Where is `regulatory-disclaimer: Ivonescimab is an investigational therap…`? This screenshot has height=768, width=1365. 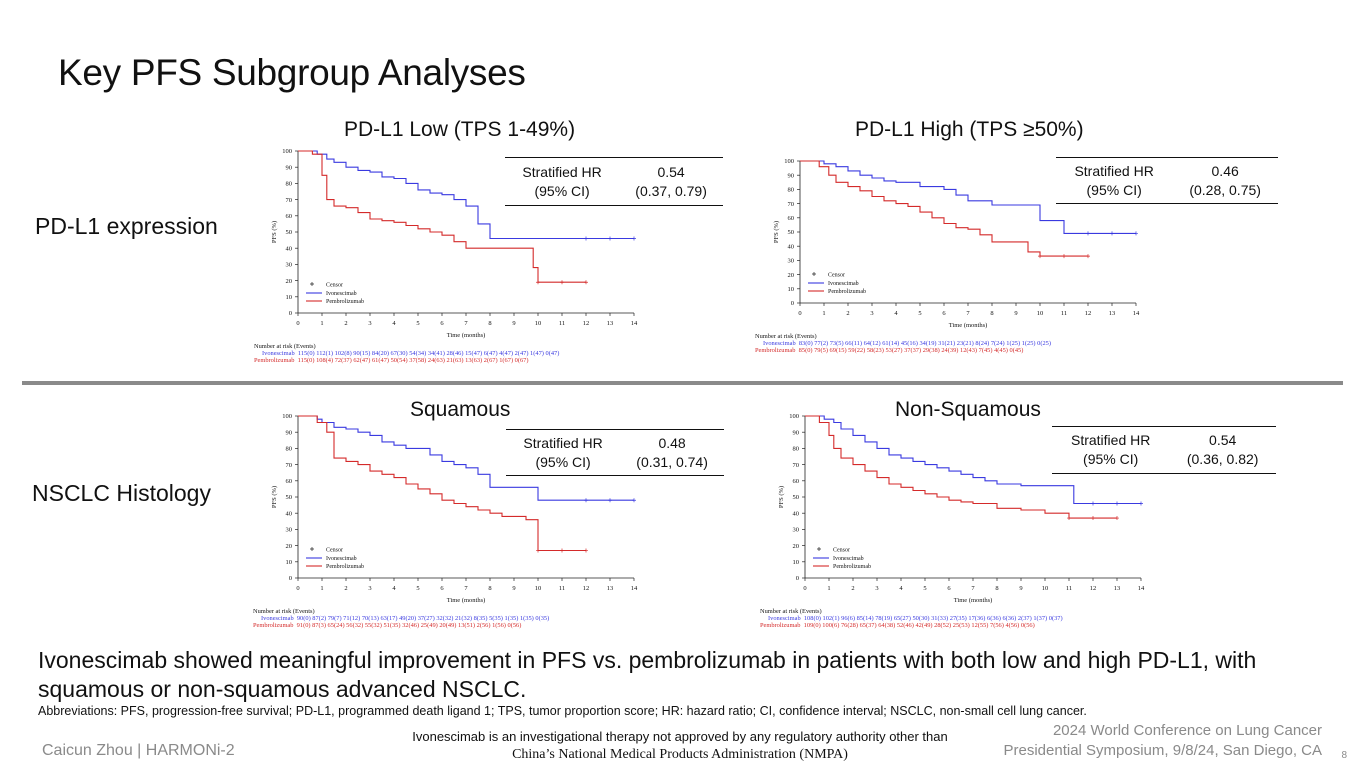 regulatory-disclaimer: Ivonescimab is an investigational therap… is located at coordinates (680, 746).